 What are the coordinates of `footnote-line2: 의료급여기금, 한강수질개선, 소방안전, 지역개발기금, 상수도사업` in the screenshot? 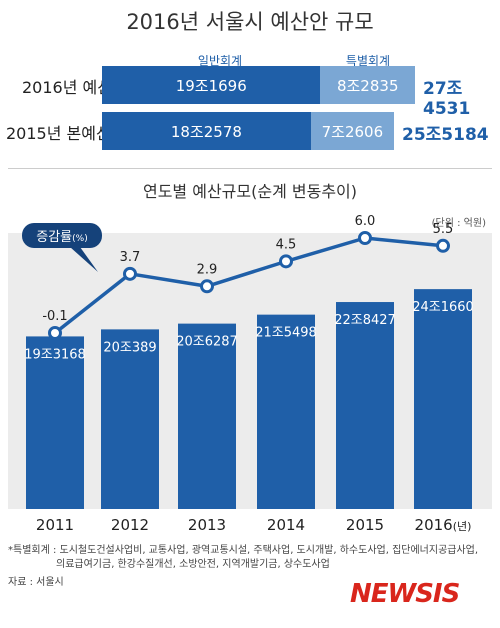 It's located at (193, 564).